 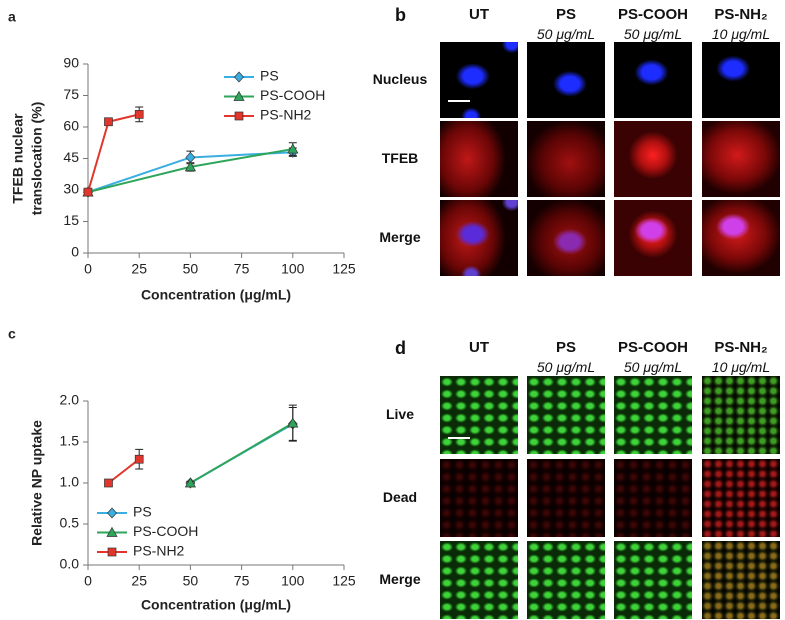 I want to click on column-header: PS-NH₂, so click(x=741, y=14).